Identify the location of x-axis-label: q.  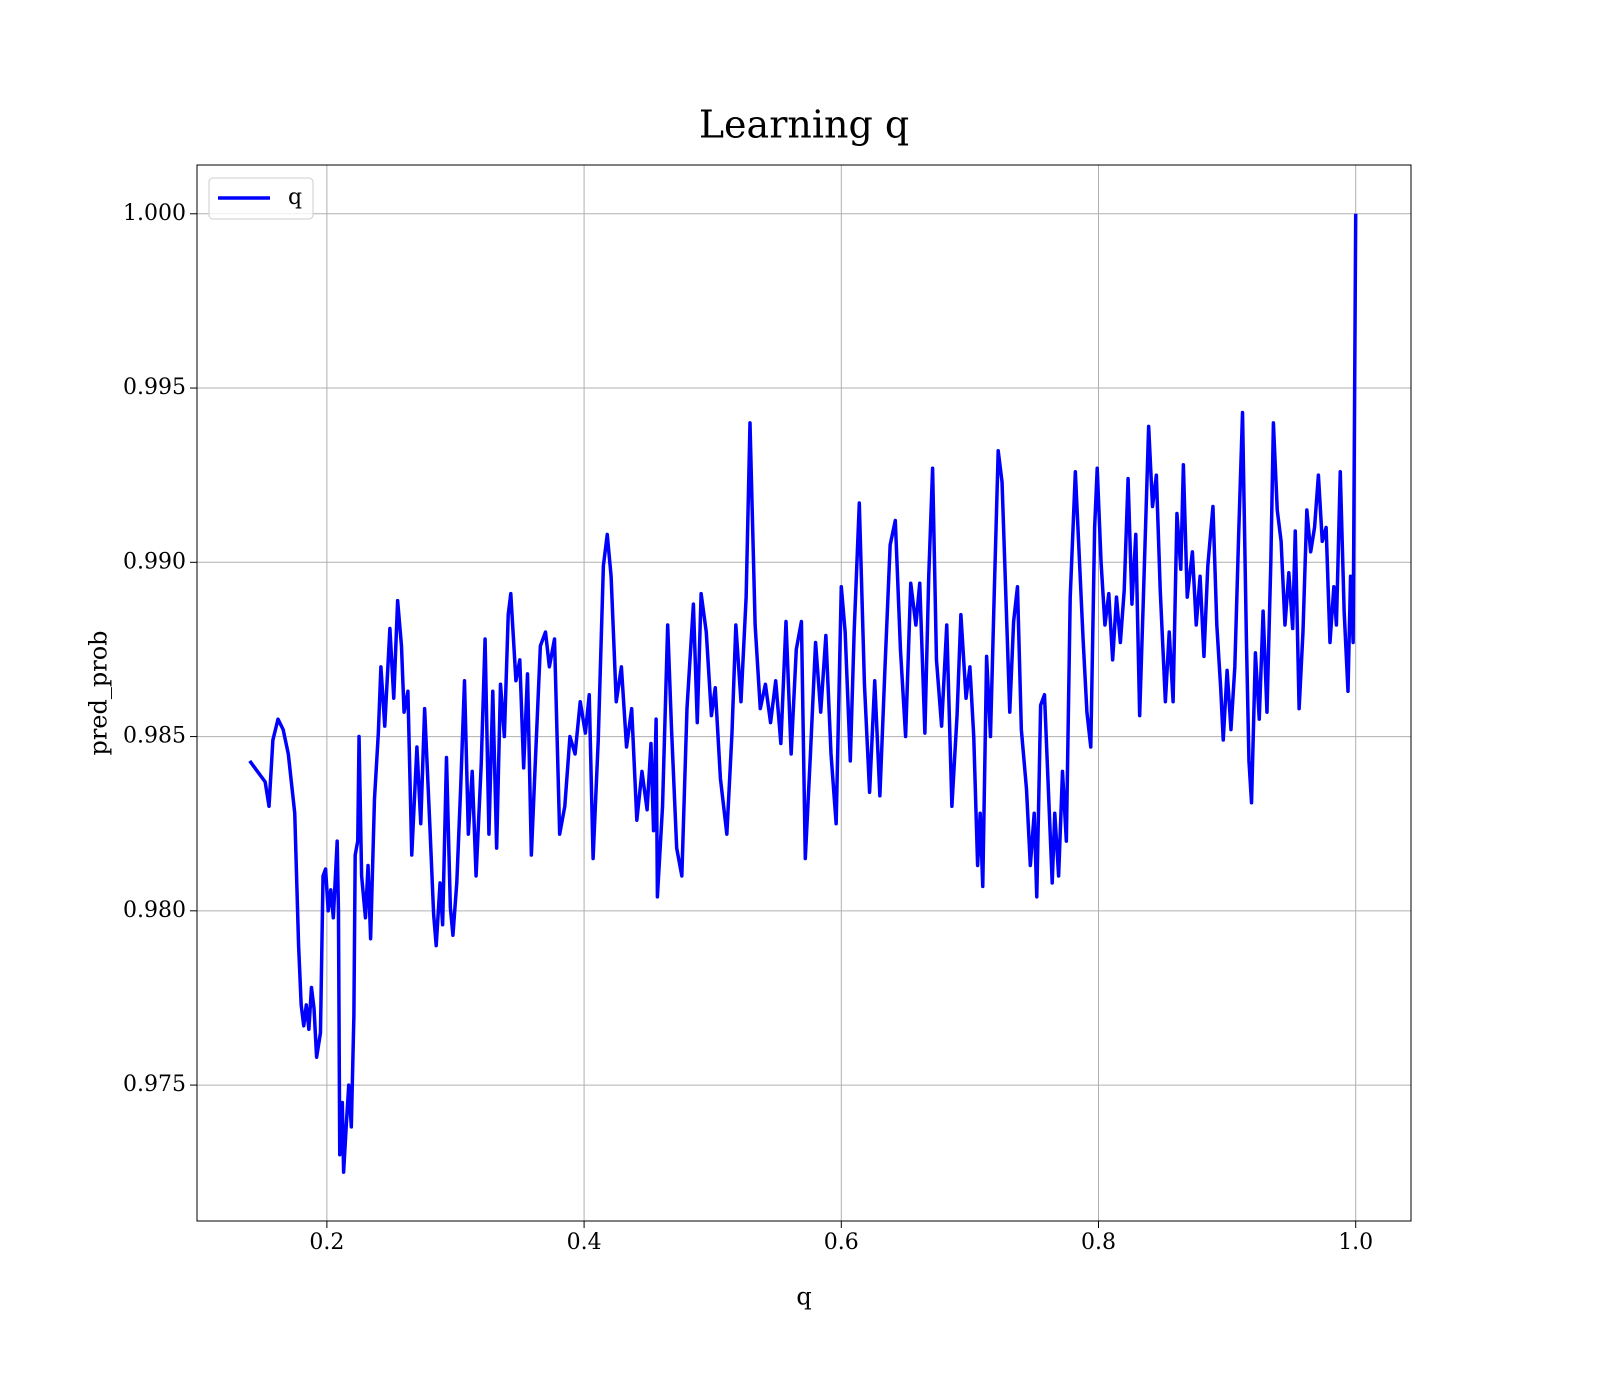
(803, 1297).